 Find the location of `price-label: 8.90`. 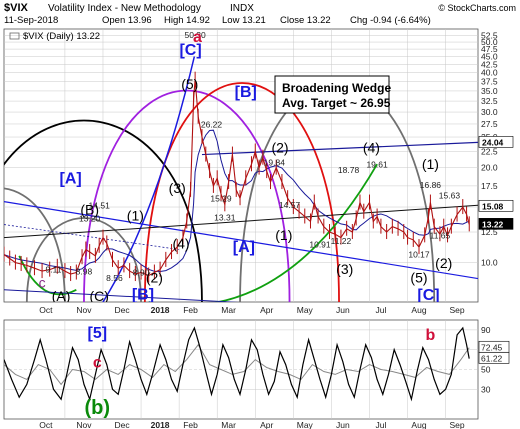

price-label: 8.90 is located at coordinates (141, 273).